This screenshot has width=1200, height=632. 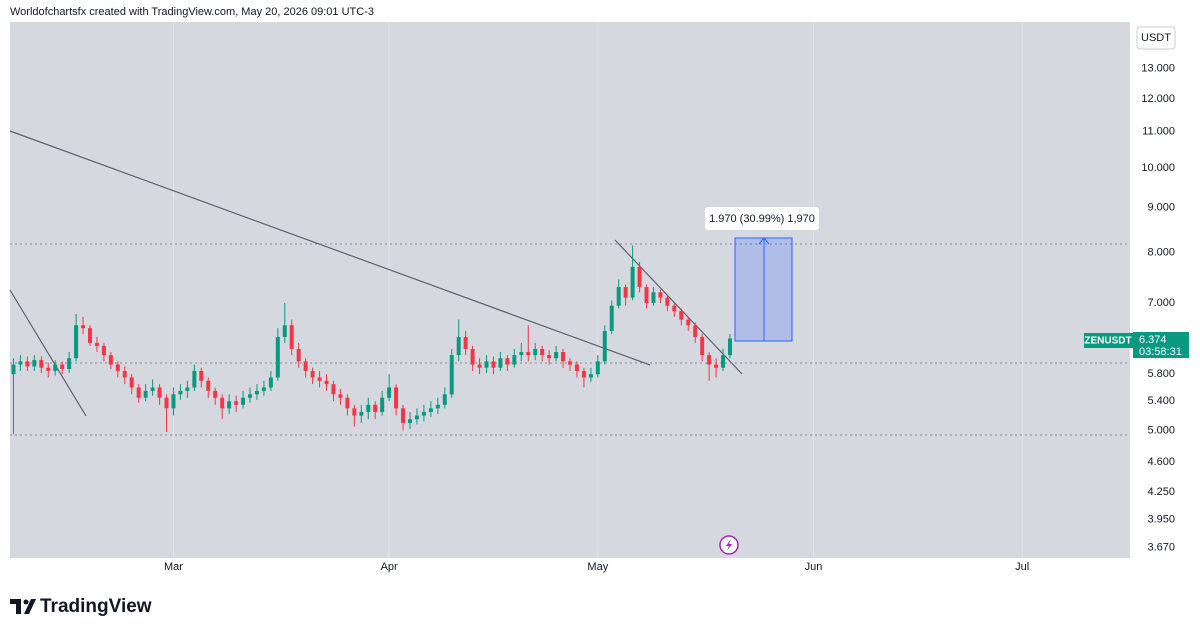 I want to click on y-tick-label: 11.000, so click(x=1158, y=132).